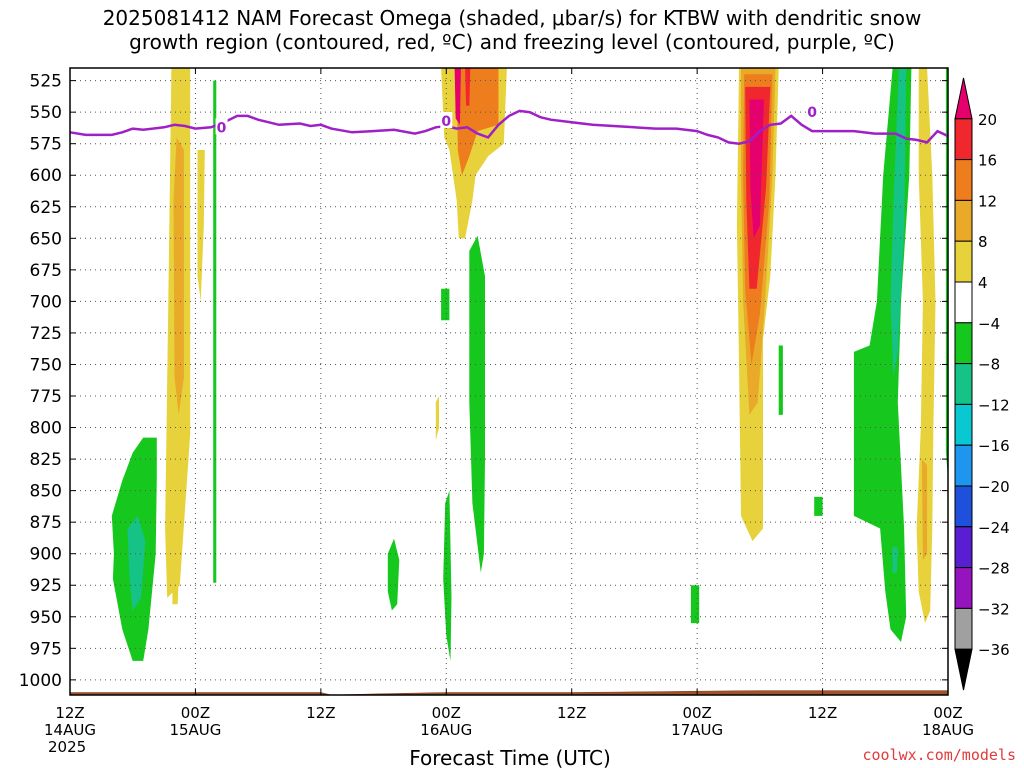  I want to click on y-tick-label: 1000, so click(40, 681).